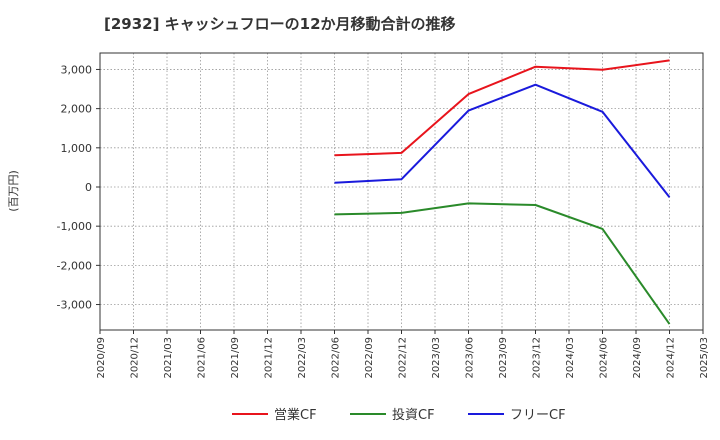  What do you see at coordinates (470, 358) in the screenshot?
I see `x-tick-label: 2023/06` at bounding box center [470, 358].